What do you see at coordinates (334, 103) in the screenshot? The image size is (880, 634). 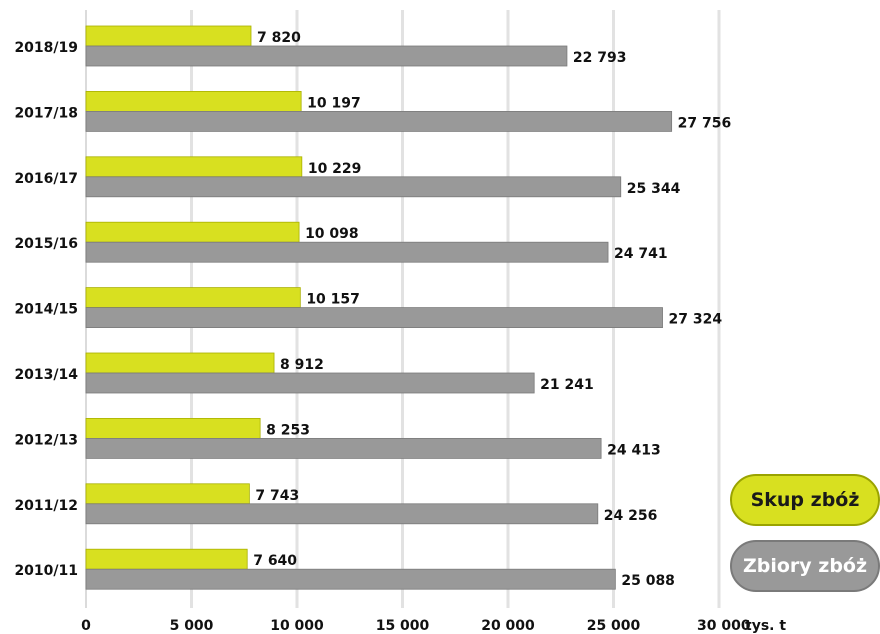 I see `data-label-skup-zboz: 10 197` at bounding box center [334, 103].